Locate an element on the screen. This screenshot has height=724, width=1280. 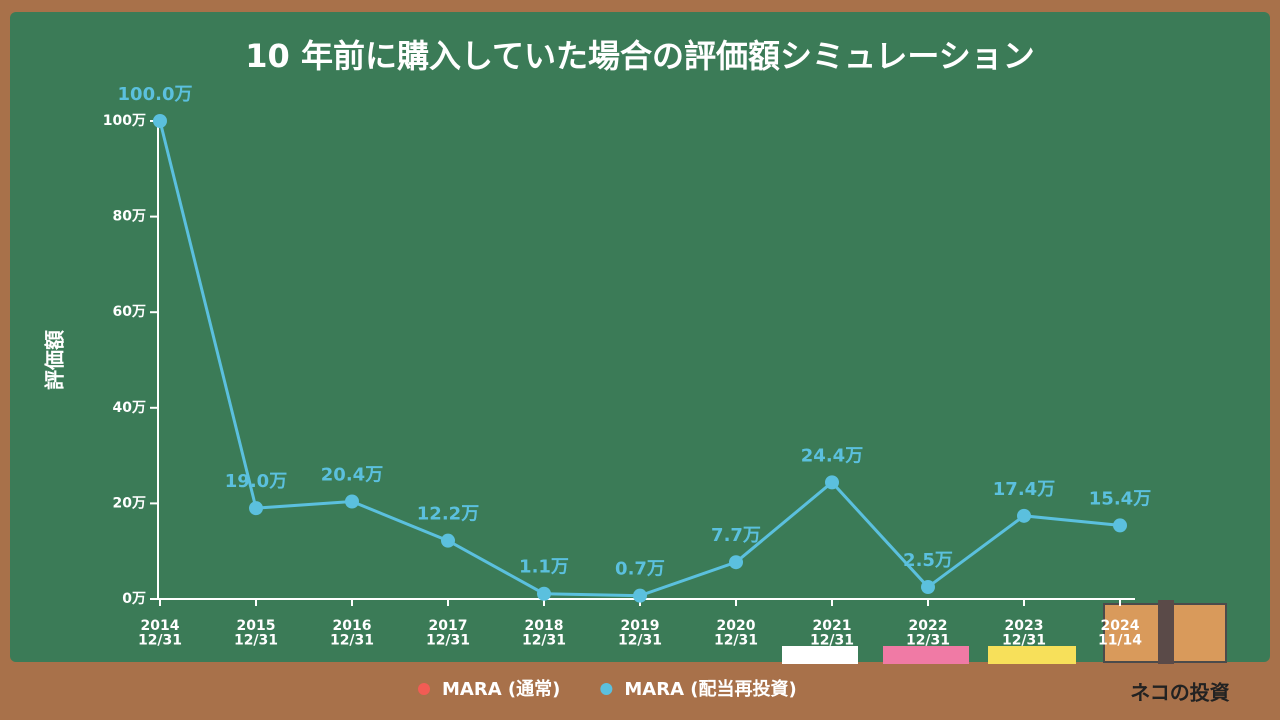
x-tick-label: 2024 11/14 is located at coordinates (1120, 633).